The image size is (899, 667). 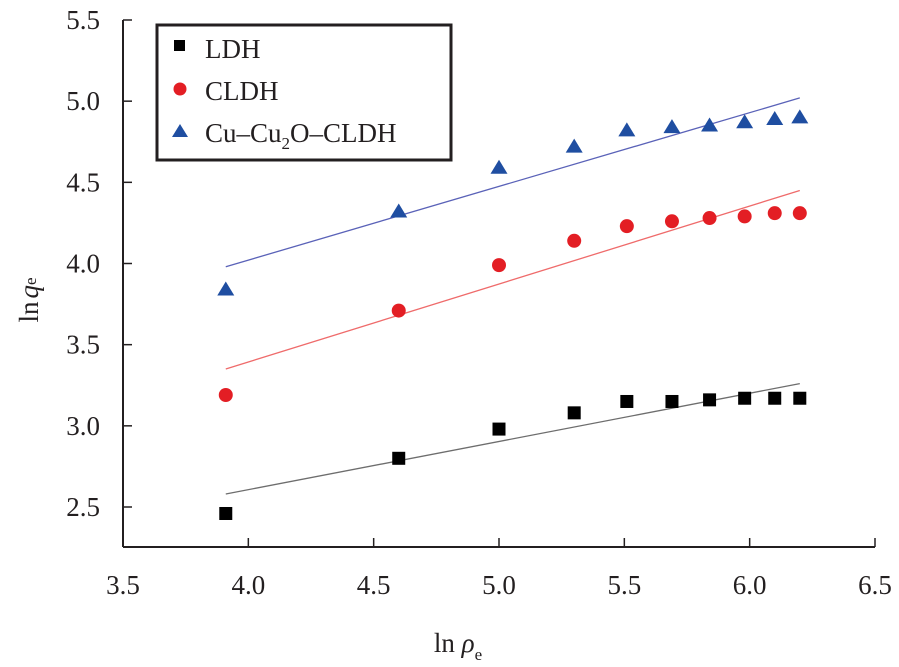 What do you see at coordinates (468, 643) in the screenshot?
I see `x-axis-title-var: ρ` at bounding box center [468, 643].